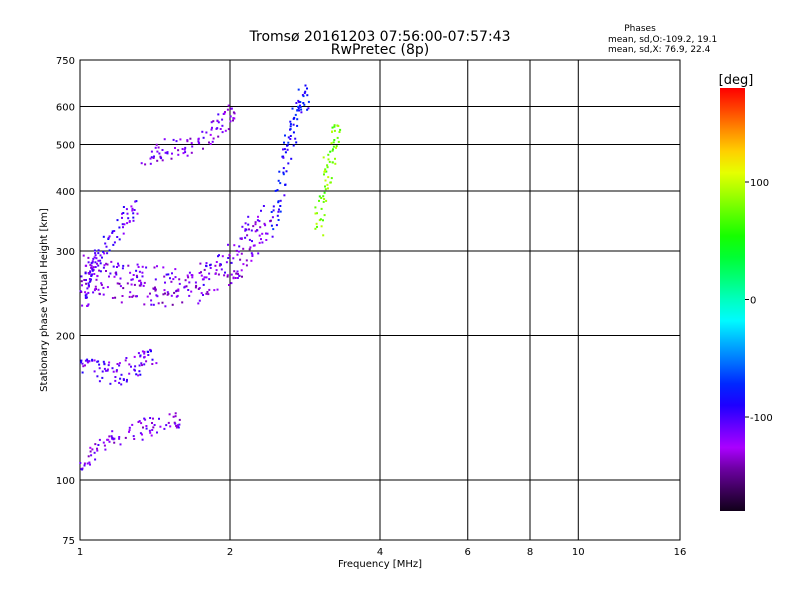  Describe the element at coordinates (640, 29) in the screenshot. I see `stats-heading: Phases` at that location.